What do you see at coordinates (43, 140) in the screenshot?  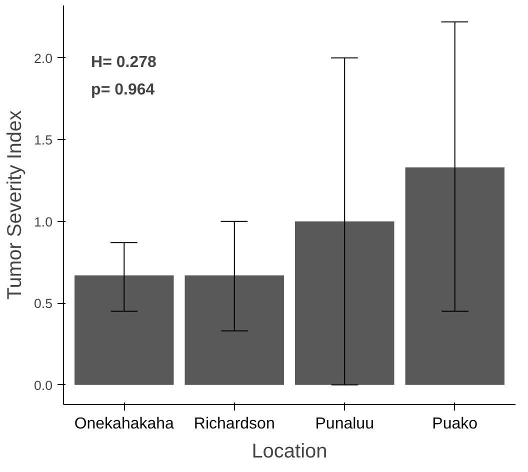 I see `y-tick-label: 1.5` at bounding box center [43, 140].